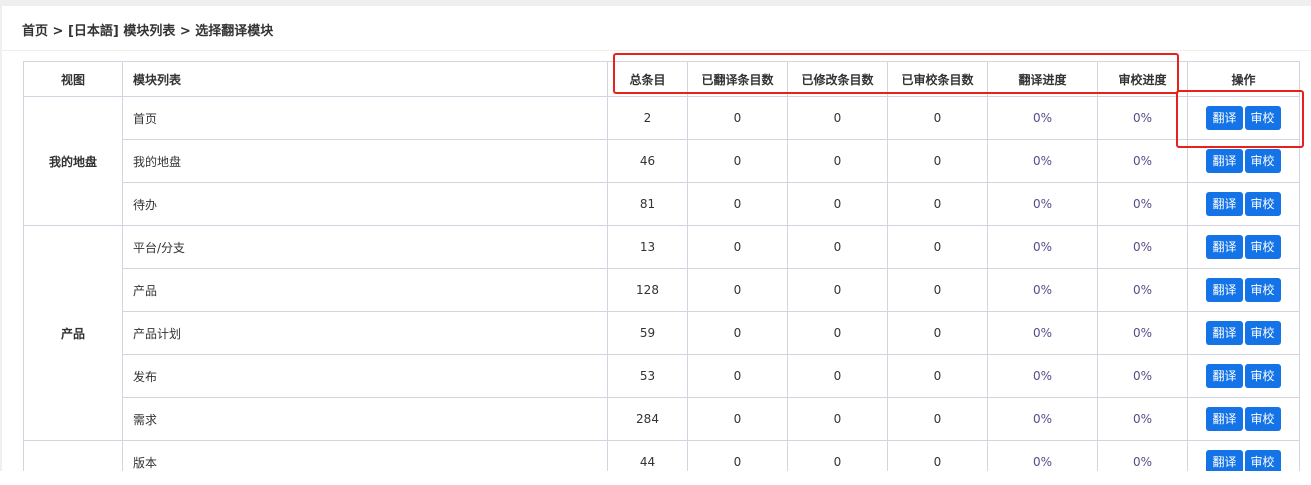 This screenshot has height=485, width=1311. Describe the element at coordinates (73, 161) in the screenshot. I see `view-cell: 我的地盘` at that location.